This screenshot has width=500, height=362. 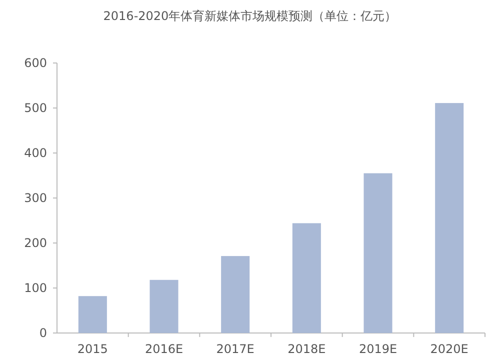 I want to click on x-tick-label: 2015, so click(x=92, y=349).